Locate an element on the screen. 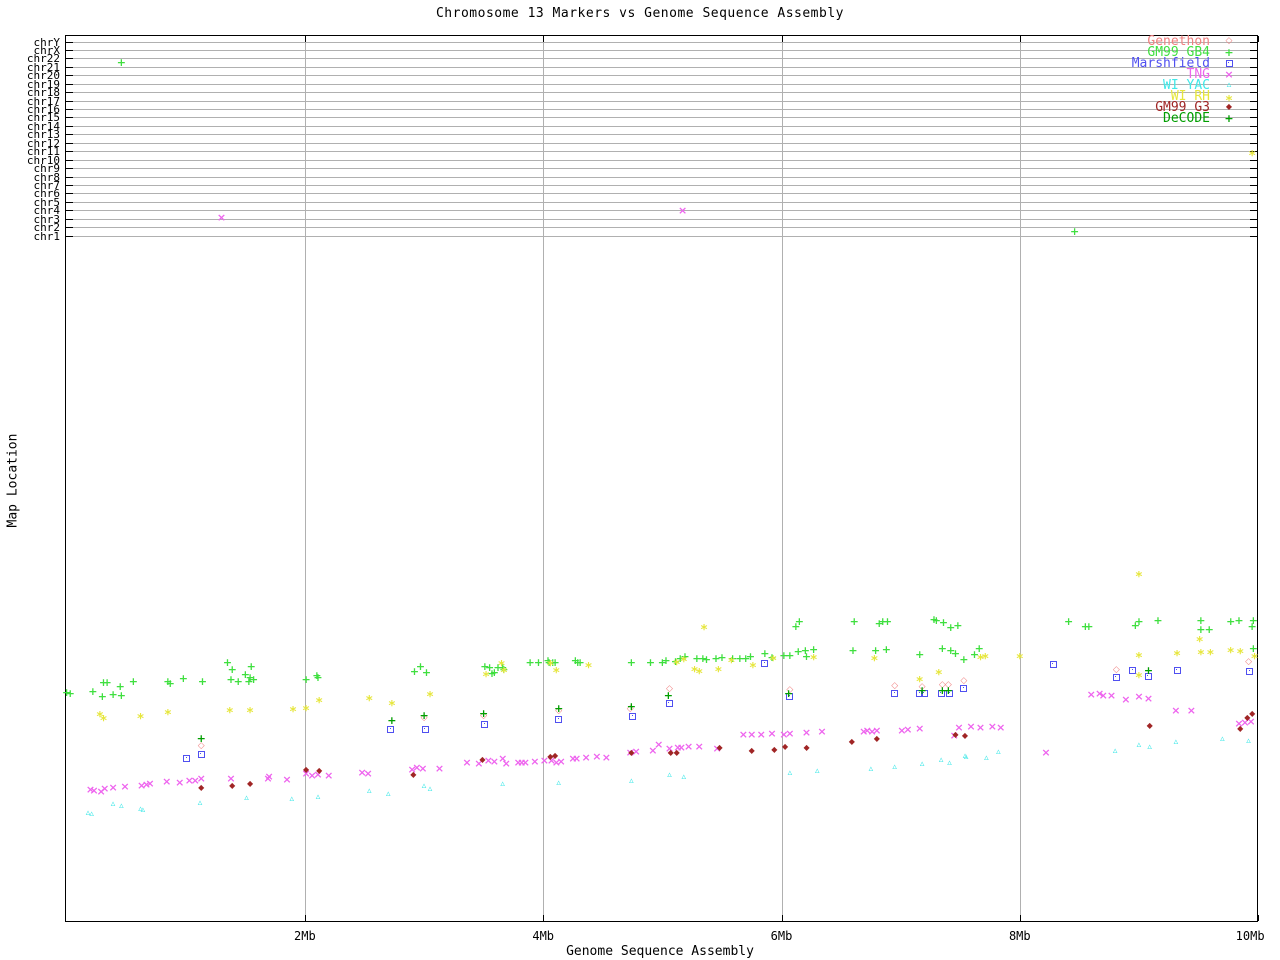 Image resolution: width=1280 pixels, height=960 pixels. chrom-label: chr10 is located at coordinates (43, 160).